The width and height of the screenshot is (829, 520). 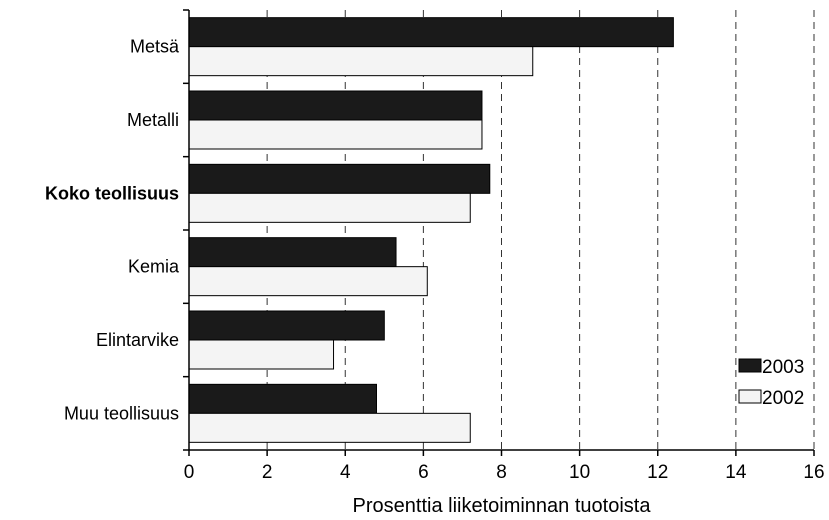 I want to click on legend-label-2003: 2003, so click(x=783, y=367).